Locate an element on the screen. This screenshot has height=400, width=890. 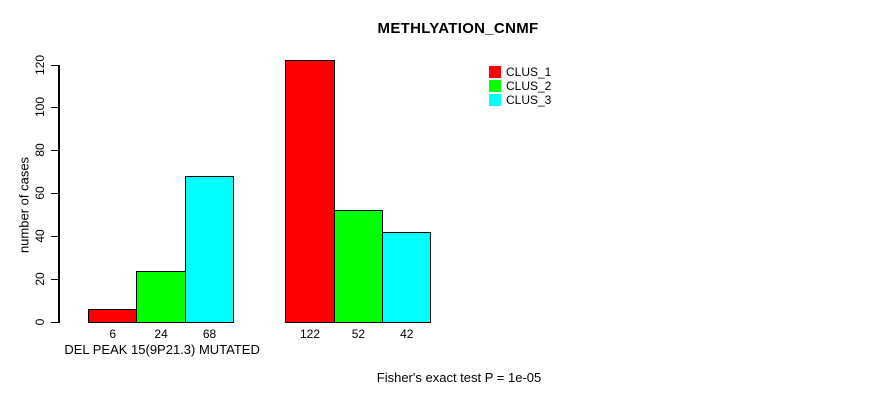
y-tick-label: 40 is located at coordinates (40, 236).